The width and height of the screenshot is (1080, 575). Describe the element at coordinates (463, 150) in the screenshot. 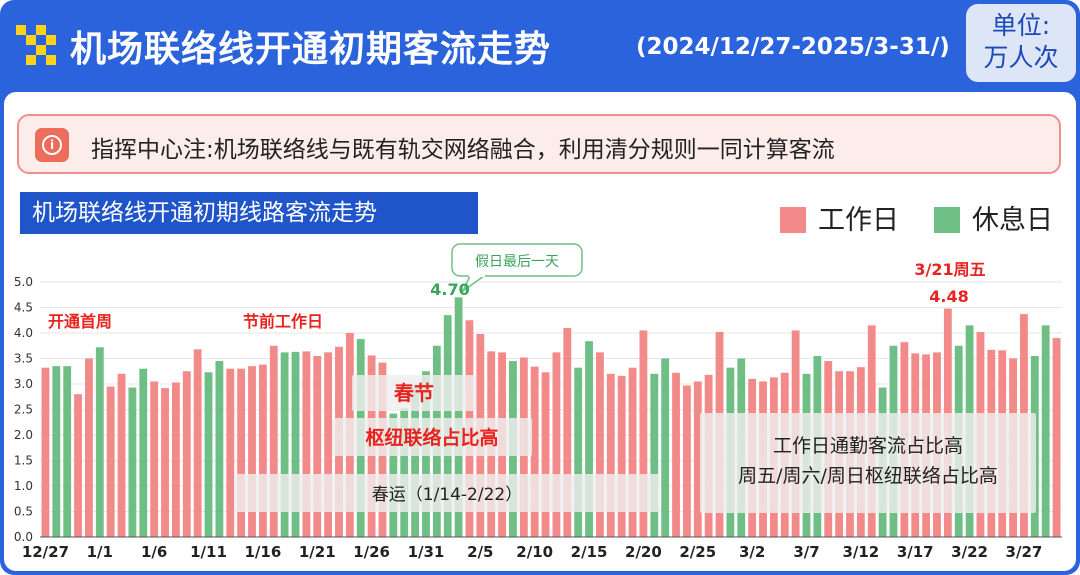

I see `notice-text: 指挥中心注:机场联络线与既有轨交网络融合，利用清分规则一同计算客流` at that location.